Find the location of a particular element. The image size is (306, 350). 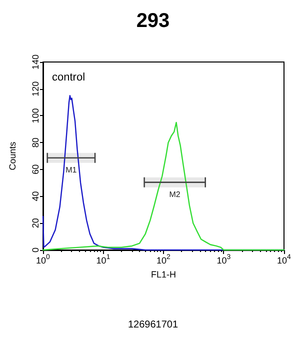

y-tick-label: 140 is located at coordinates (35, 62).